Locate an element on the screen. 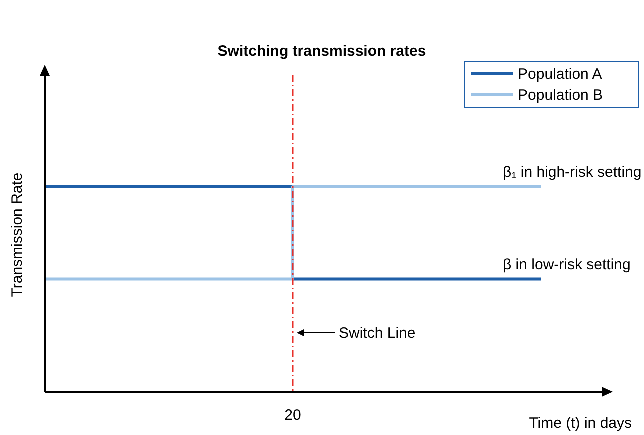 The width and height of the screenshot is (644, 435). text: β₁ in high-risk setting is located at coordinates (572, 172).